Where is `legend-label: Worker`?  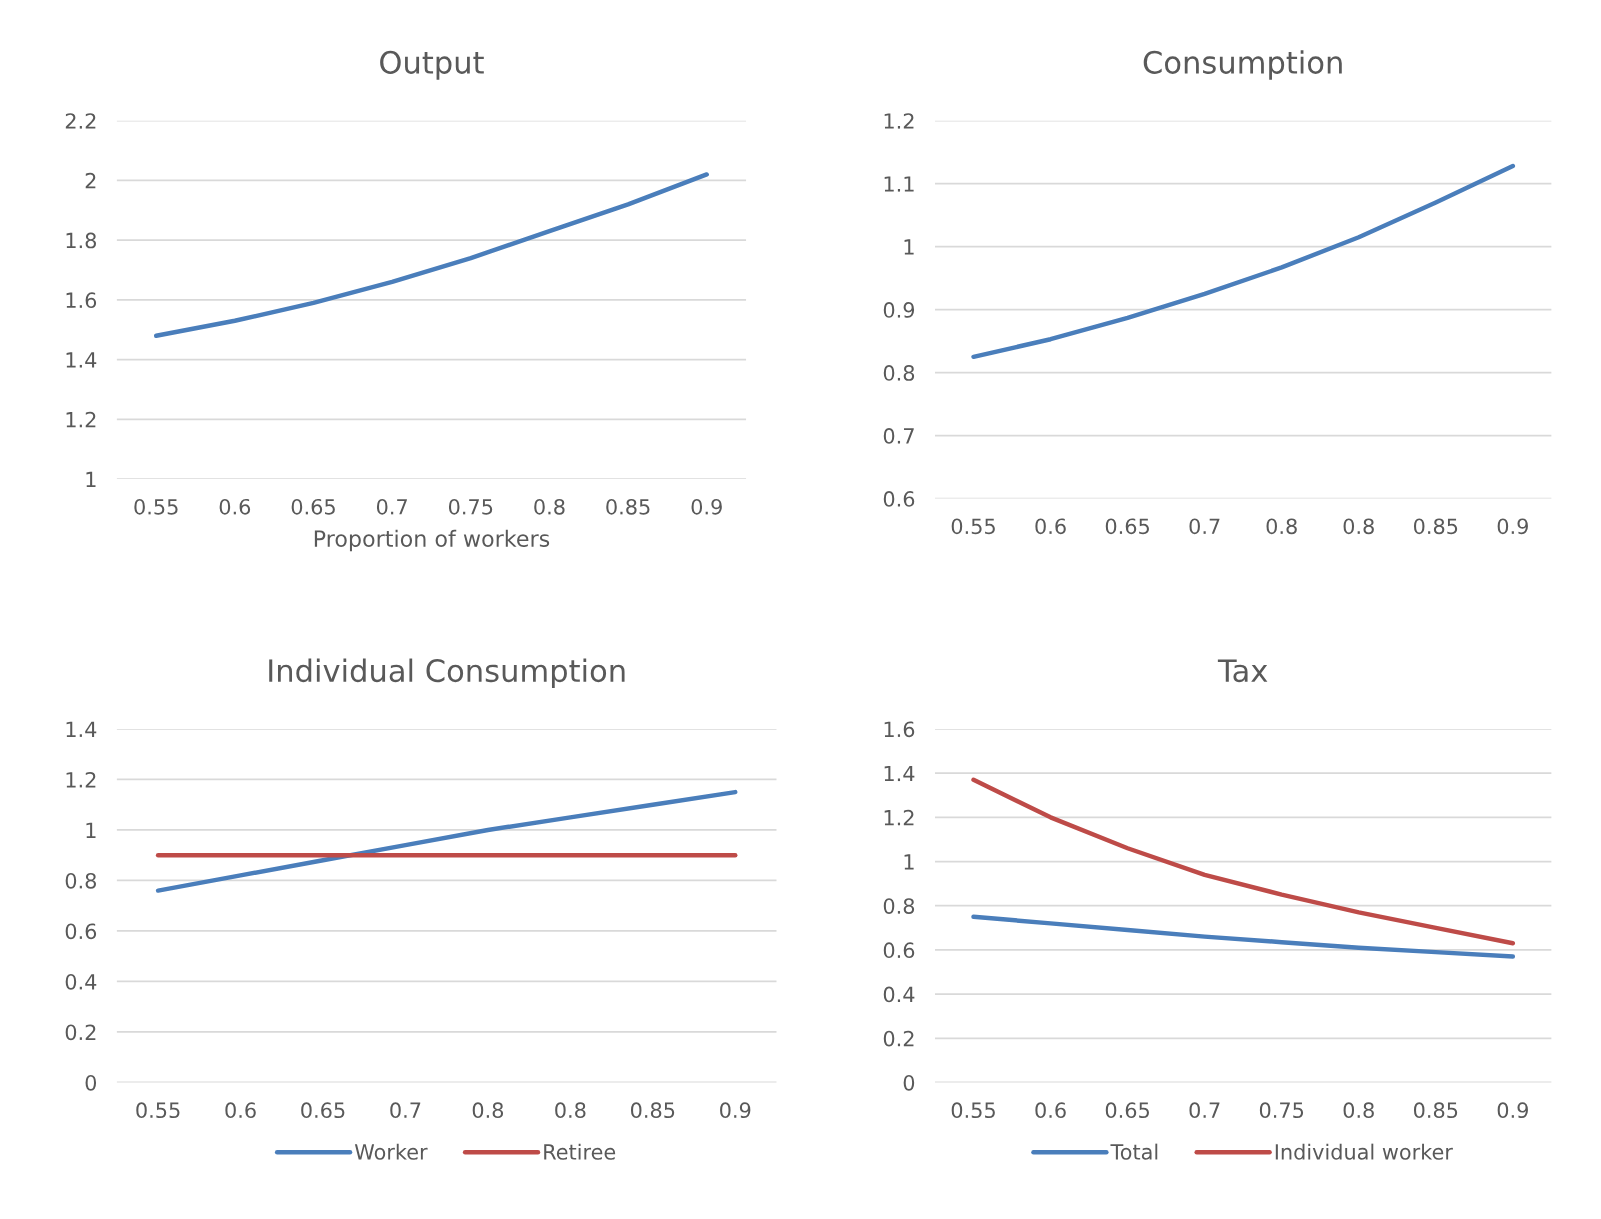
legend-label: Worker is located at coordinates (391, 1151).